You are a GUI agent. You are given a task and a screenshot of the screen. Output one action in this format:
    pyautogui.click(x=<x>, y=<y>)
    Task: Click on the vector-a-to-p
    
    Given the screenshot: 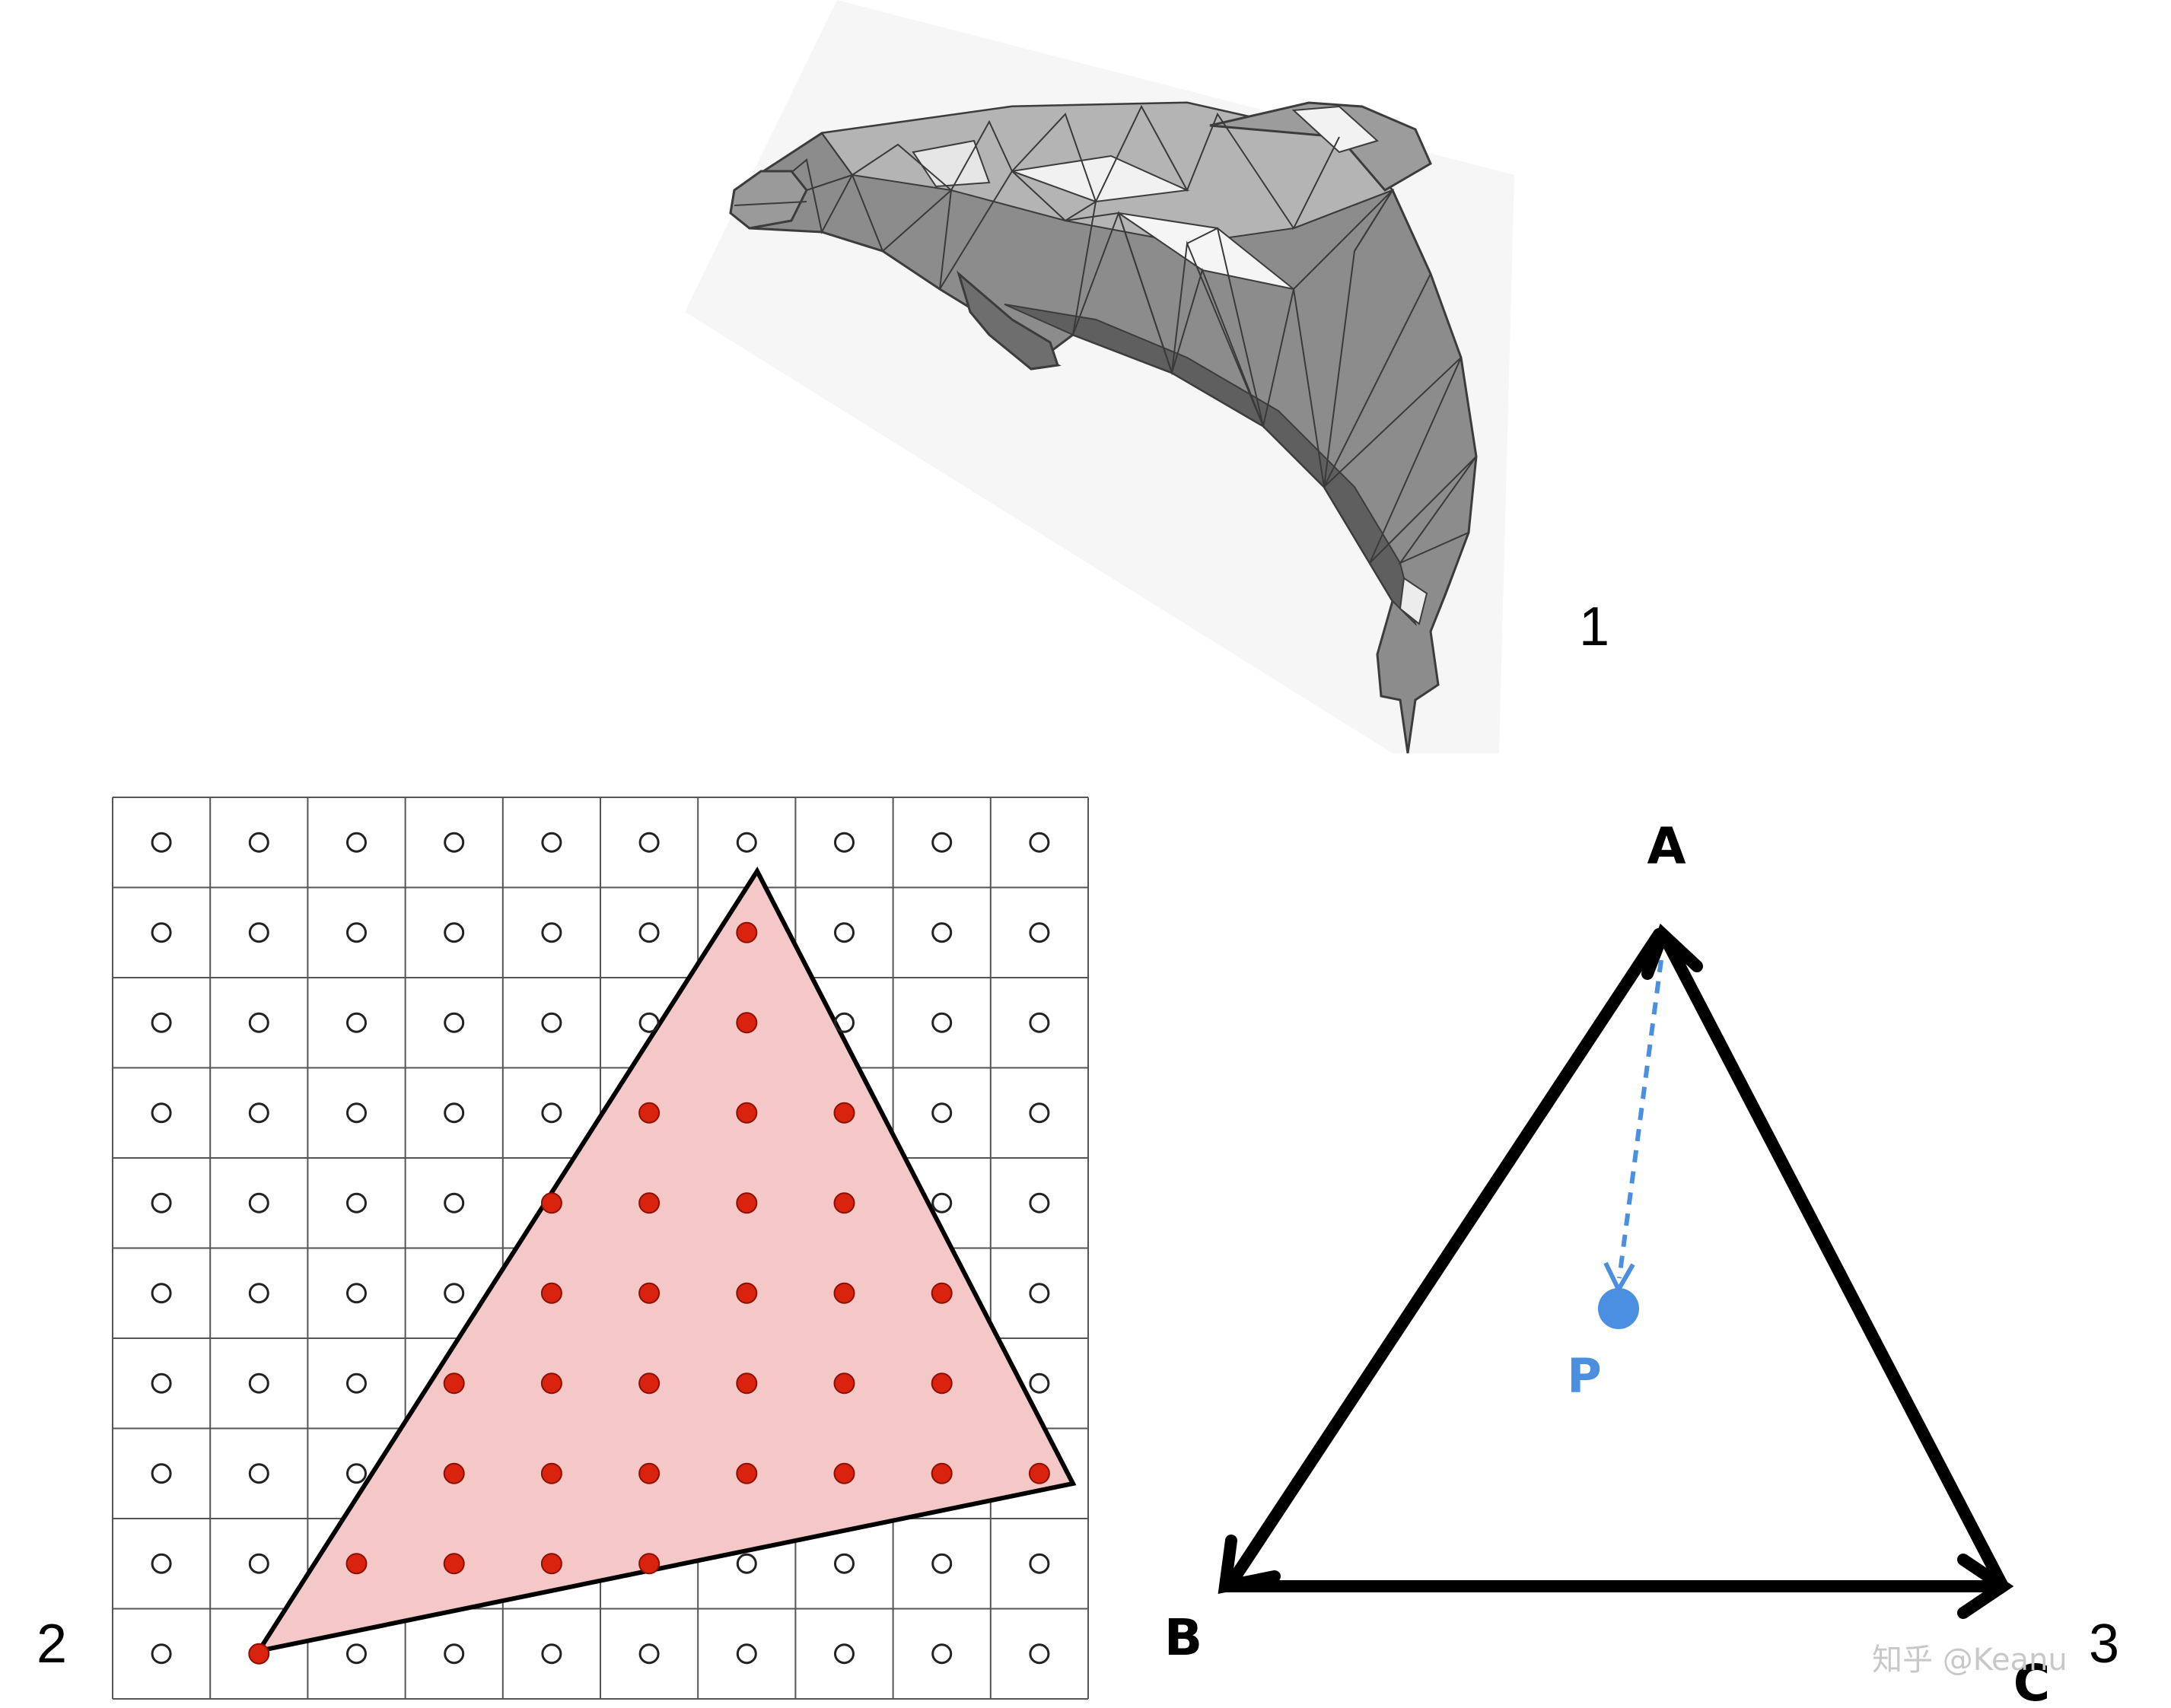 What is the action you would take?
    pyautogui.click(x=1640, y=1119)
    